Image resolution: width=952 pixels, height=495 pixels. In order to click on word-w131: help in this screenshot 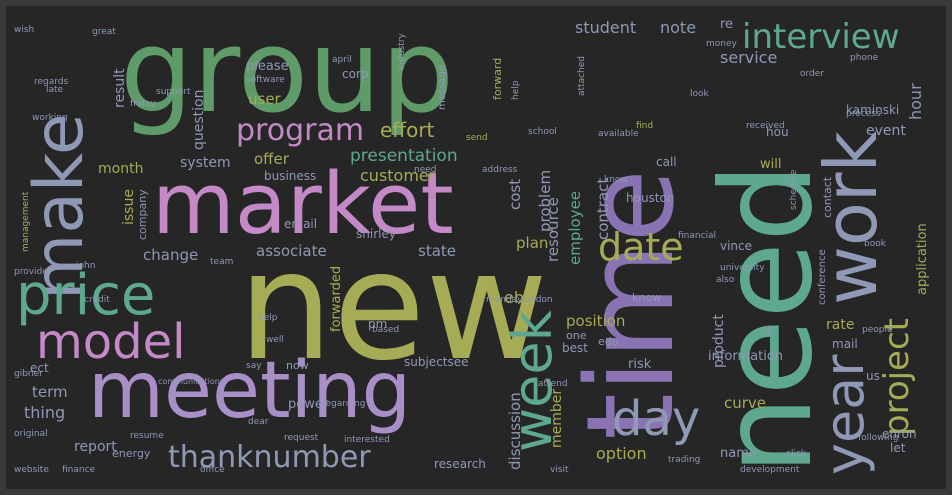, I will do `click(268, 318)`.